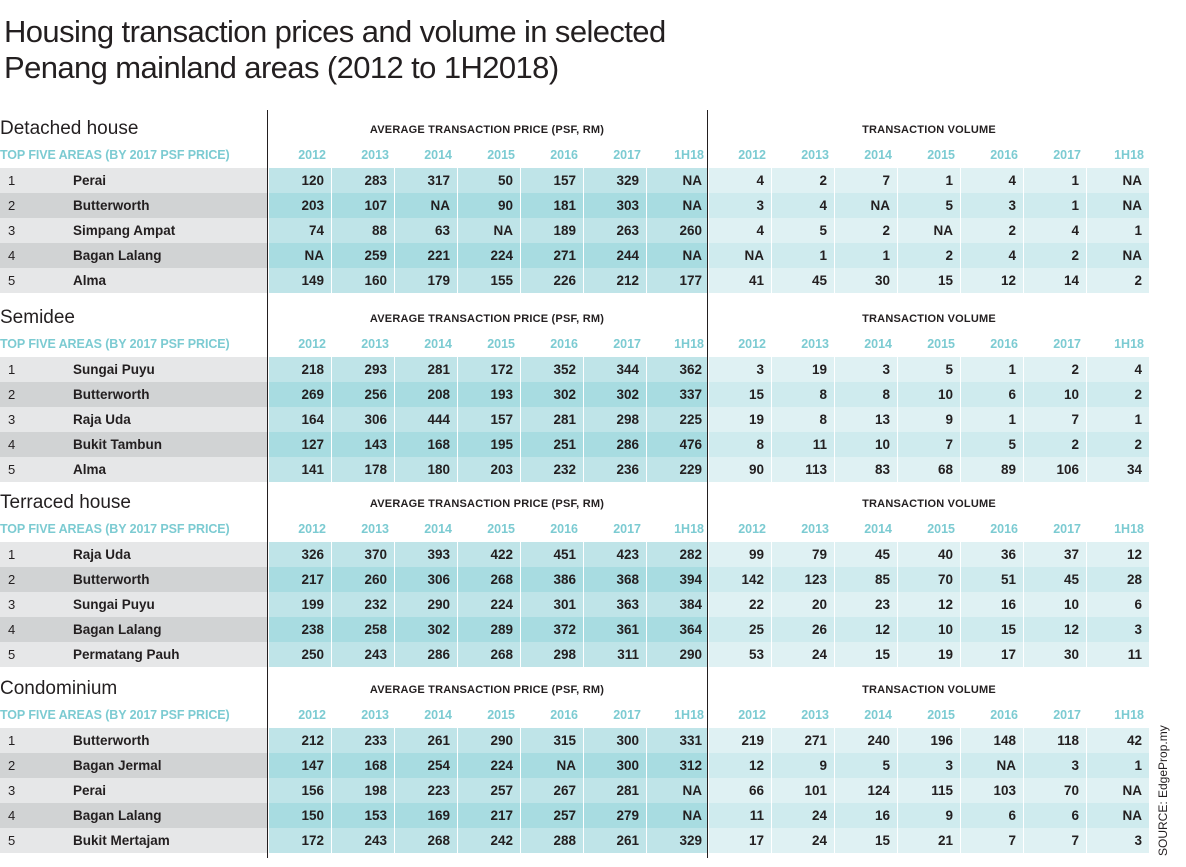  What do you see at coordinates (425, 255) in the screenshot?
I see `price-cell: 221` at bounding box center [425, 255].